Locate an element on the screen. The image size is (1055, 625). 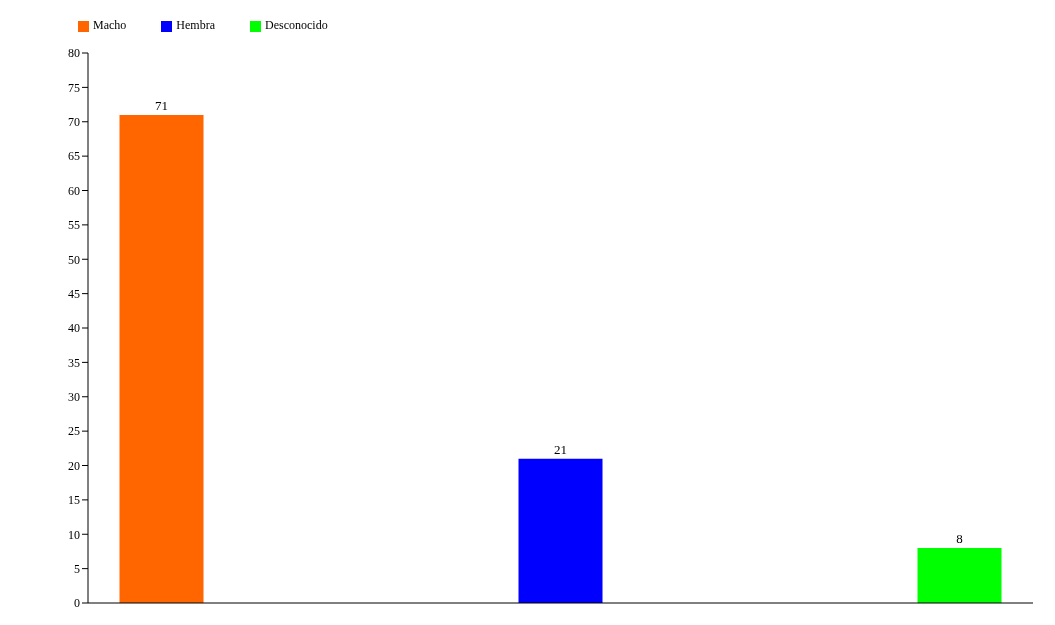
y-tick-label: 10 is located at coordinates (74, 534).